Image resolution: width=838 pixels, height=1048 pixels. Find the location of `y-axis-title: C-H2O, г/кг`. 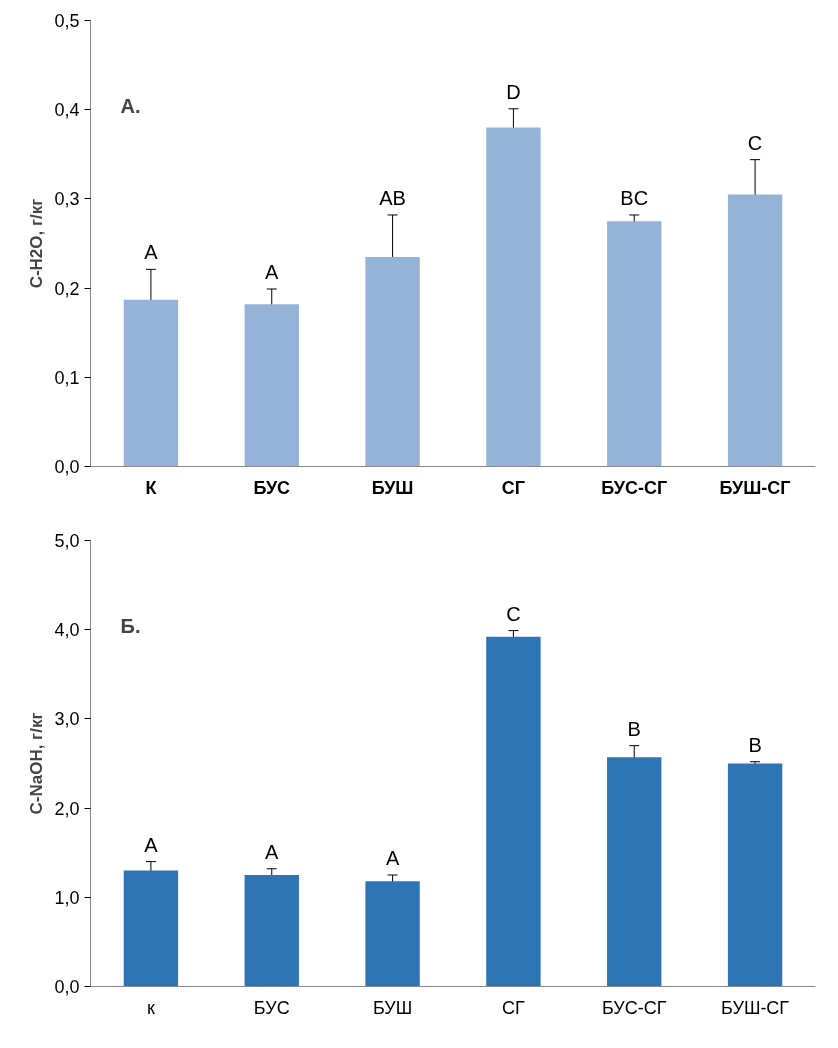

y-axis-title: C-H2O, г/кг is located at coordinates (37, 243).